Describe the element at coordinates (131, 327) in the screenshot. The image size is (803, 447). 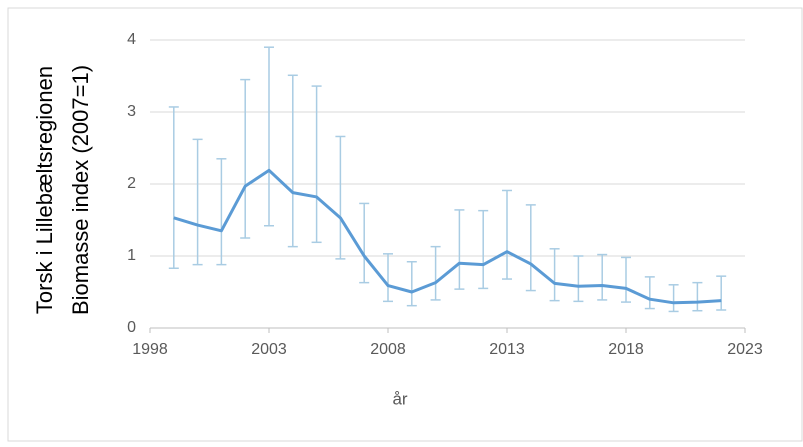
I see `y-tick-label: 0` at that location.